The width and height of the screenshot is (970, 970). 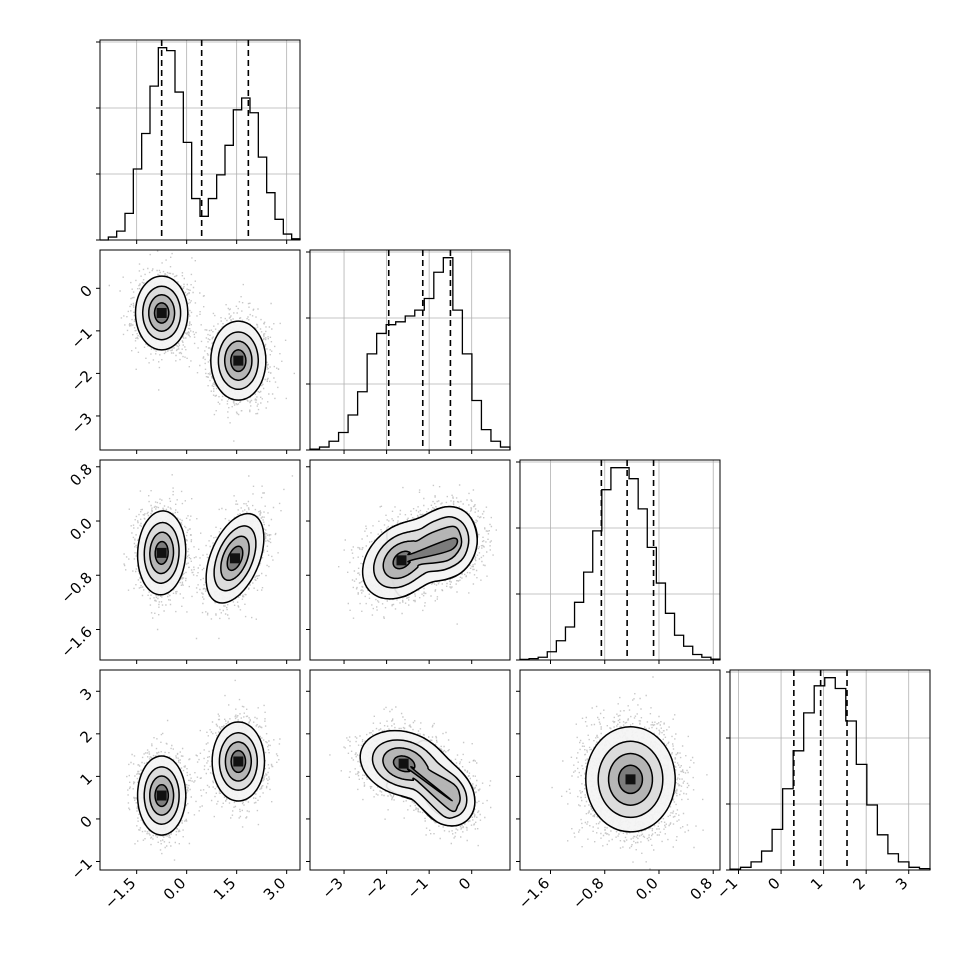 What do you see at coordinates (120, 893) in the screenshot?
I see `x-tick-label: −1.5` at bounding box center [120, 893].